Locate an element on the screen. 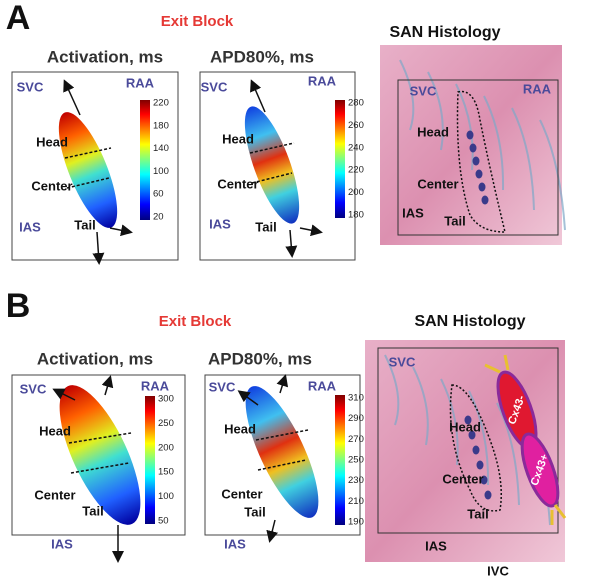 Image resolution: width=602 pixels, height=581 pixels. panel-label: A is located at coordinates (18, 18).